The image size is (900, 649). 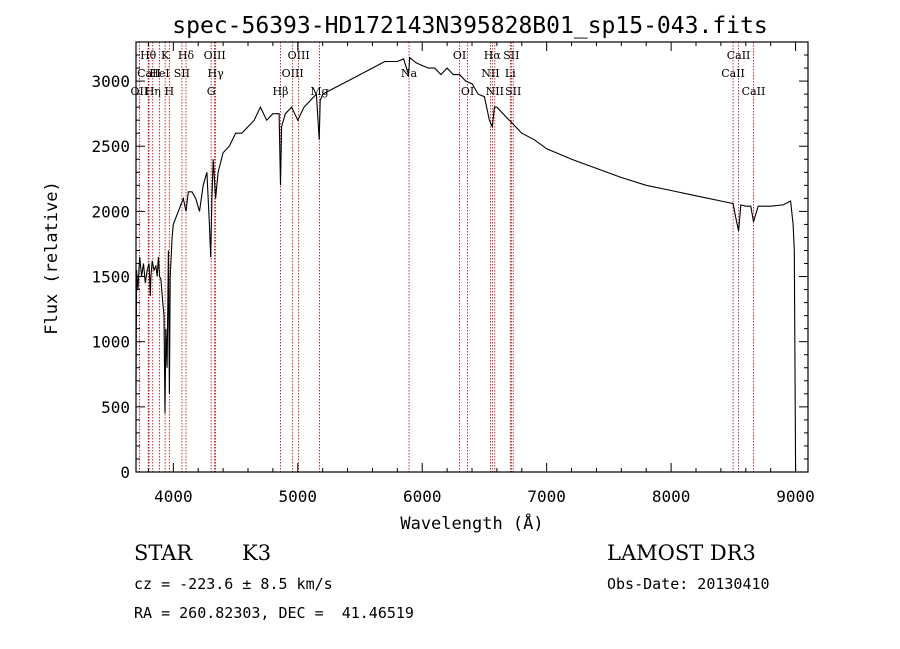 I want to click on spectral-line-label: H, so click(x=170, y=91).